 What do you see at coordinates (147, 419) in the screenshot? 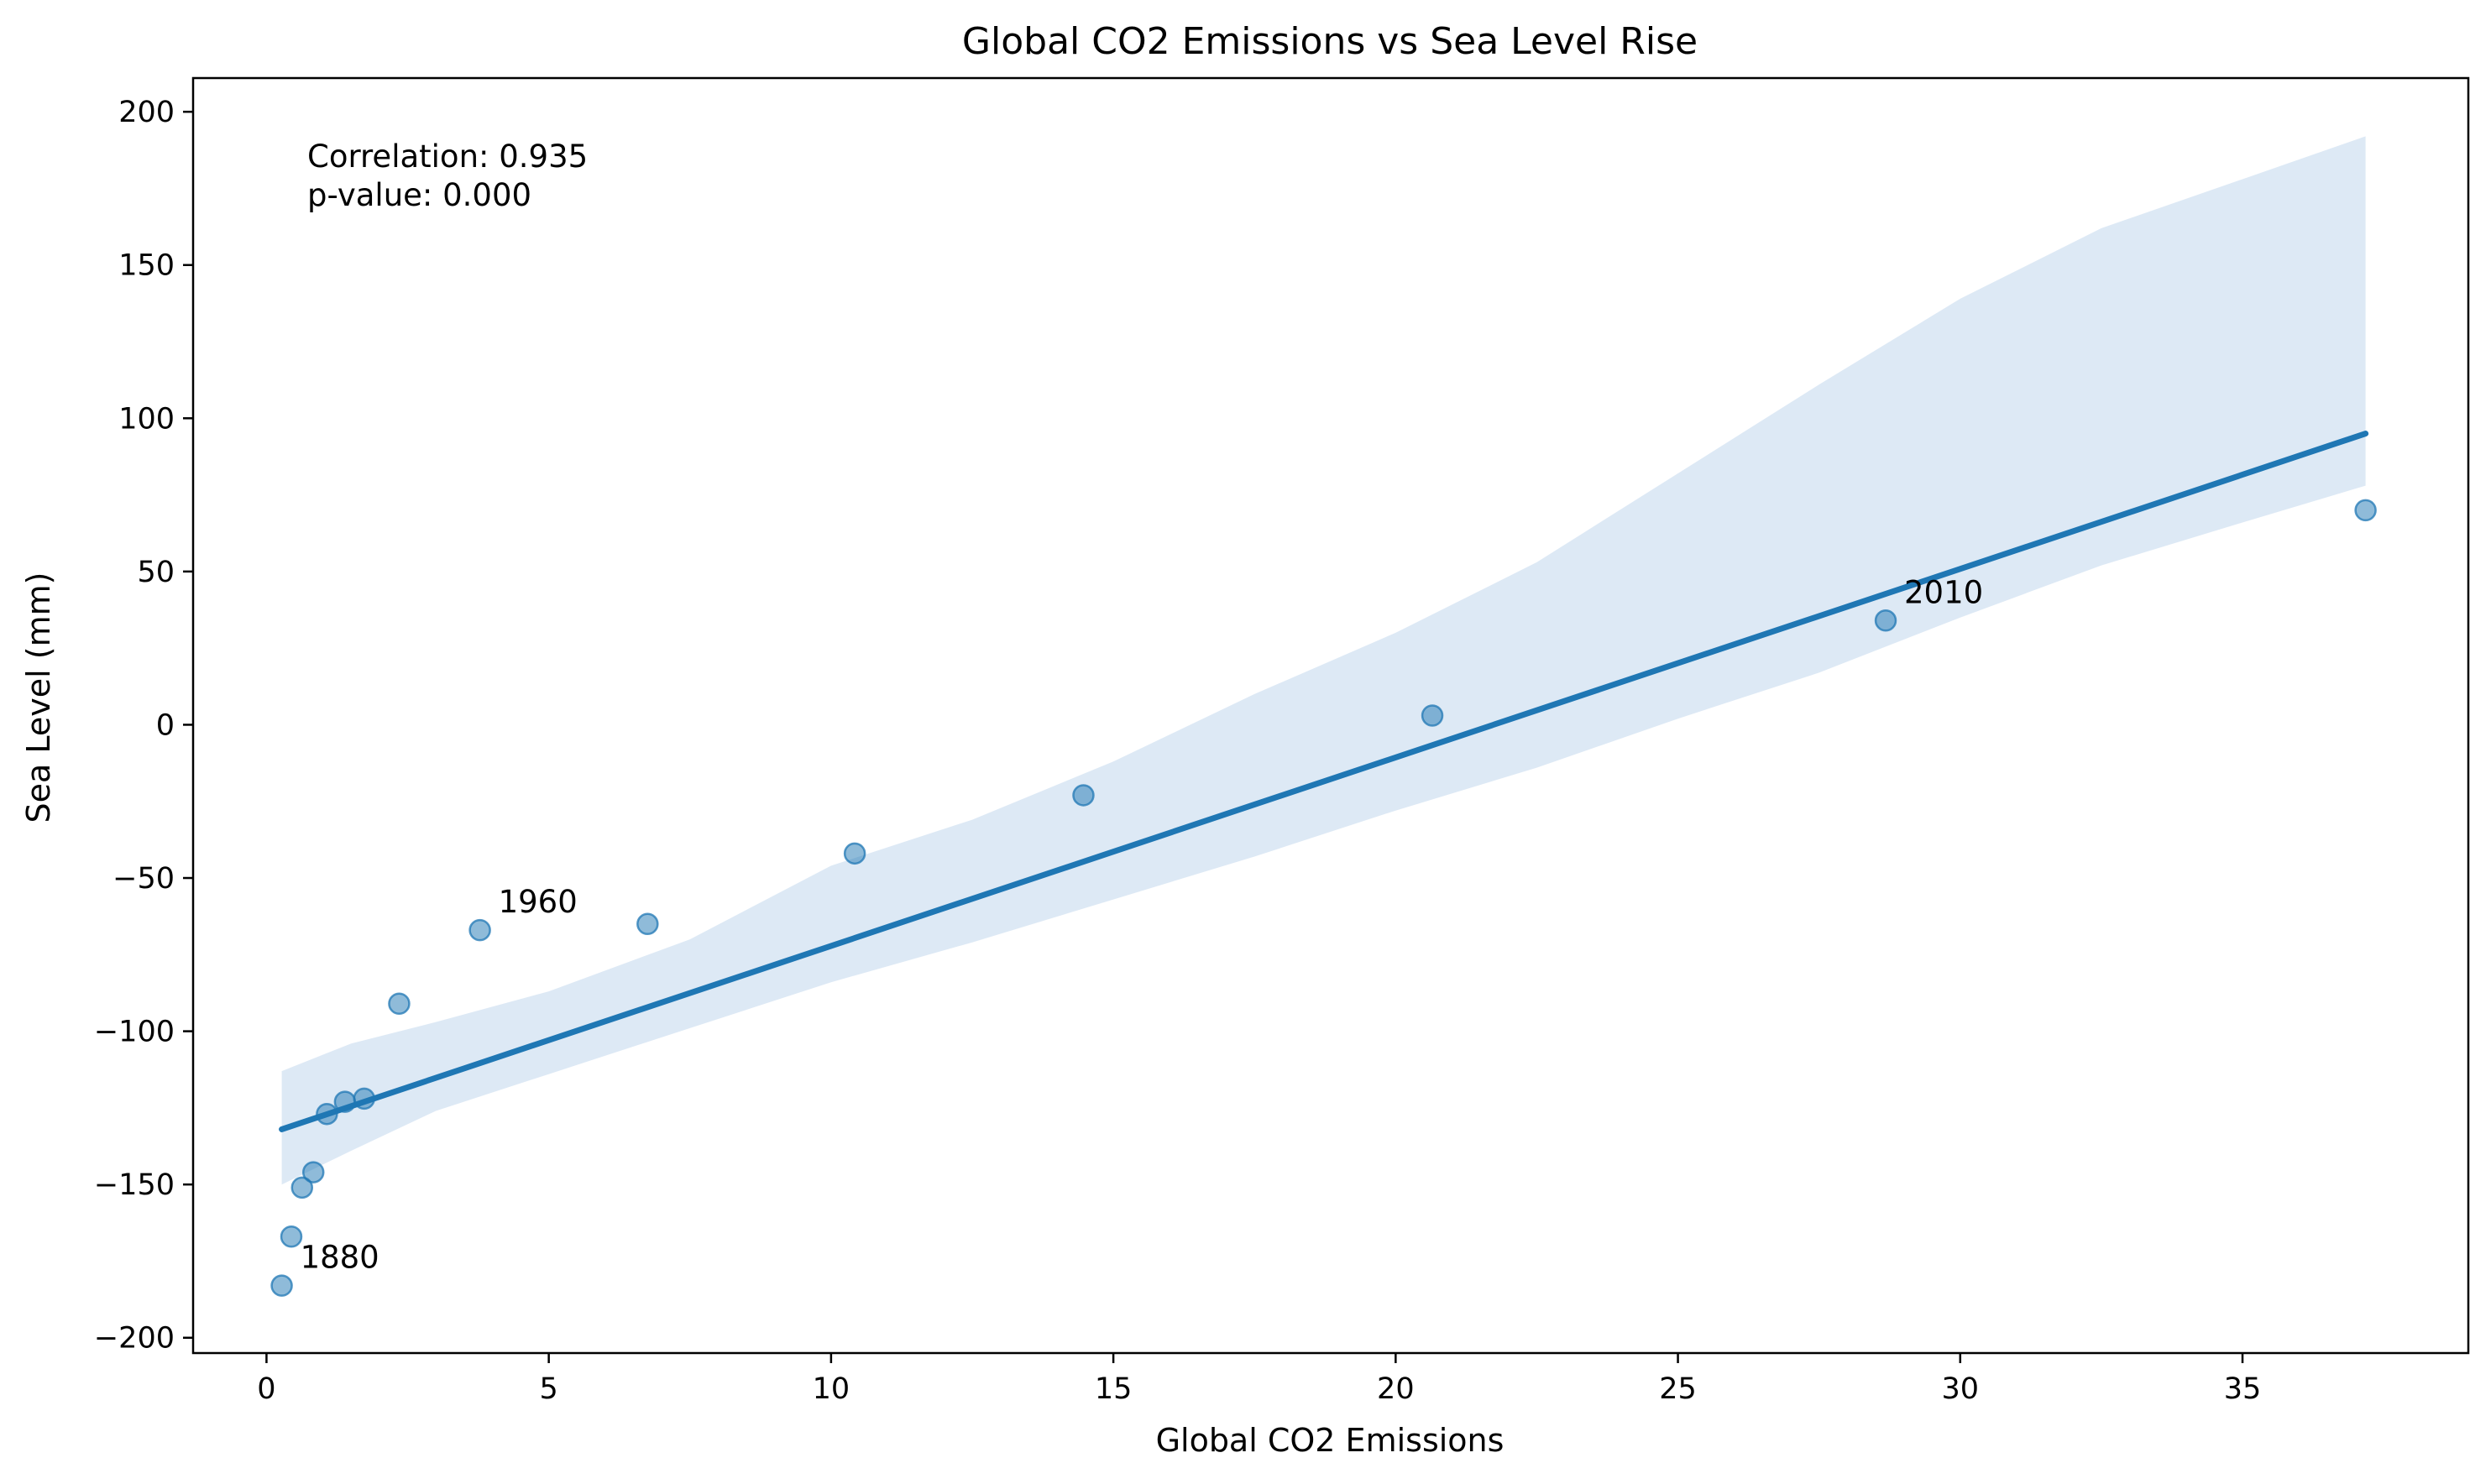
I see `y-tick-label: 100` at bounding box center [147, 419].